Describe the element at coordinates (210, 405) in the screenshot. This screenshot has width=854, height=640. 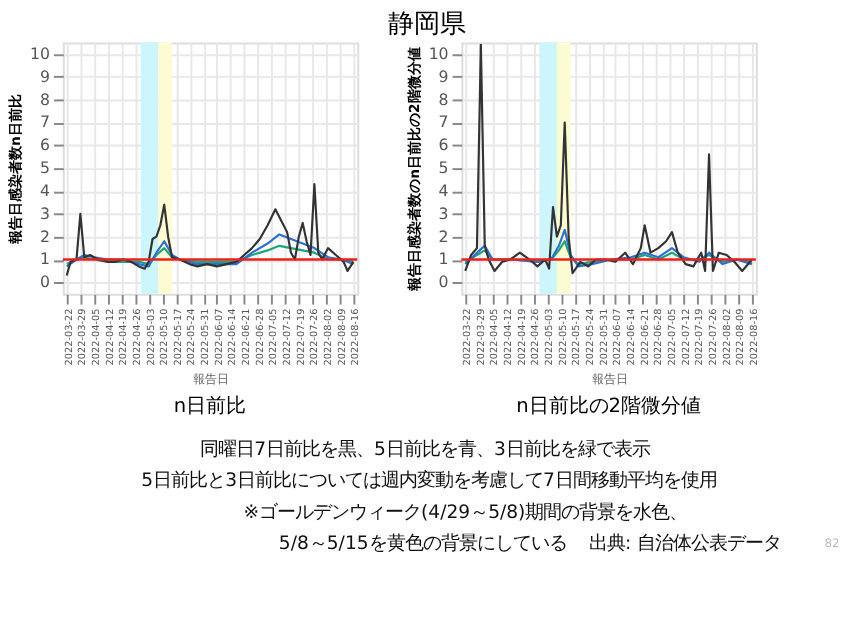
I see `text: n日前比` at that location.